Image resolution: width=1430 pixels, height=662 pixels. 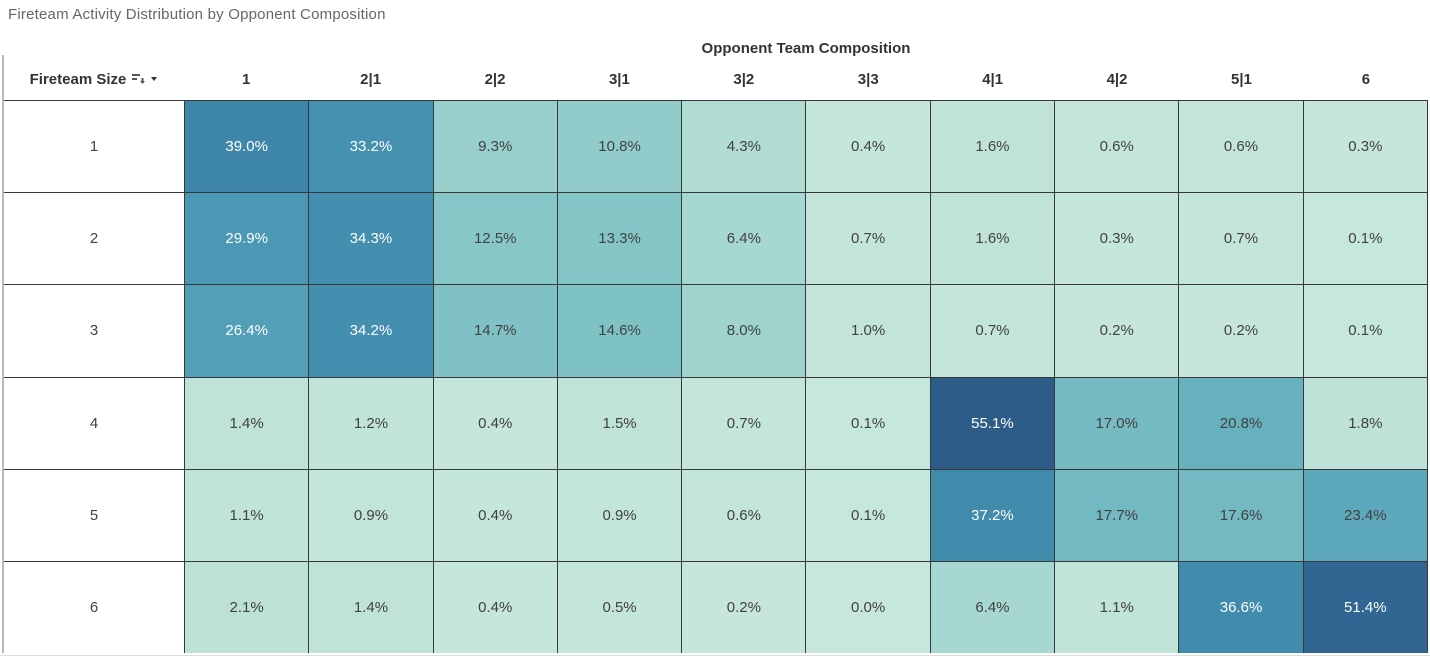 I want to click on heatmap-cell: 1.5%, so click(x=619, y=423).